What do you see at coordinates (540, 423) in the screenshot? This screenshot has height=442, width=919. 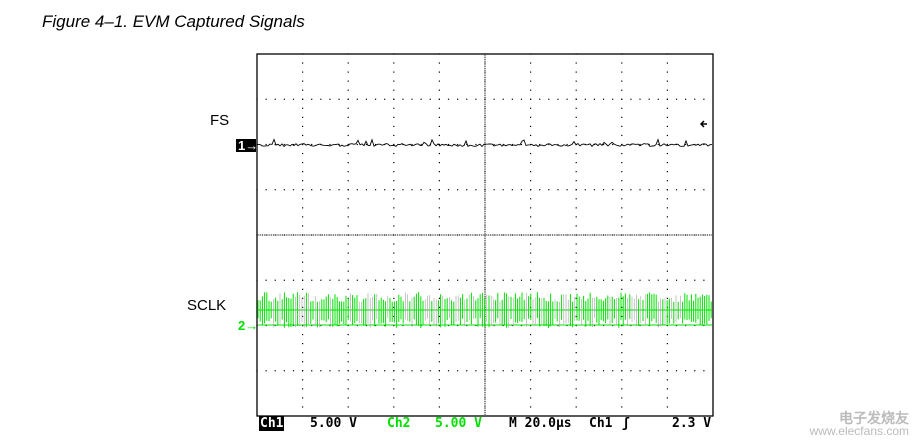 I see `timebase: M 20.0µs` at bounding box center [540, 423].